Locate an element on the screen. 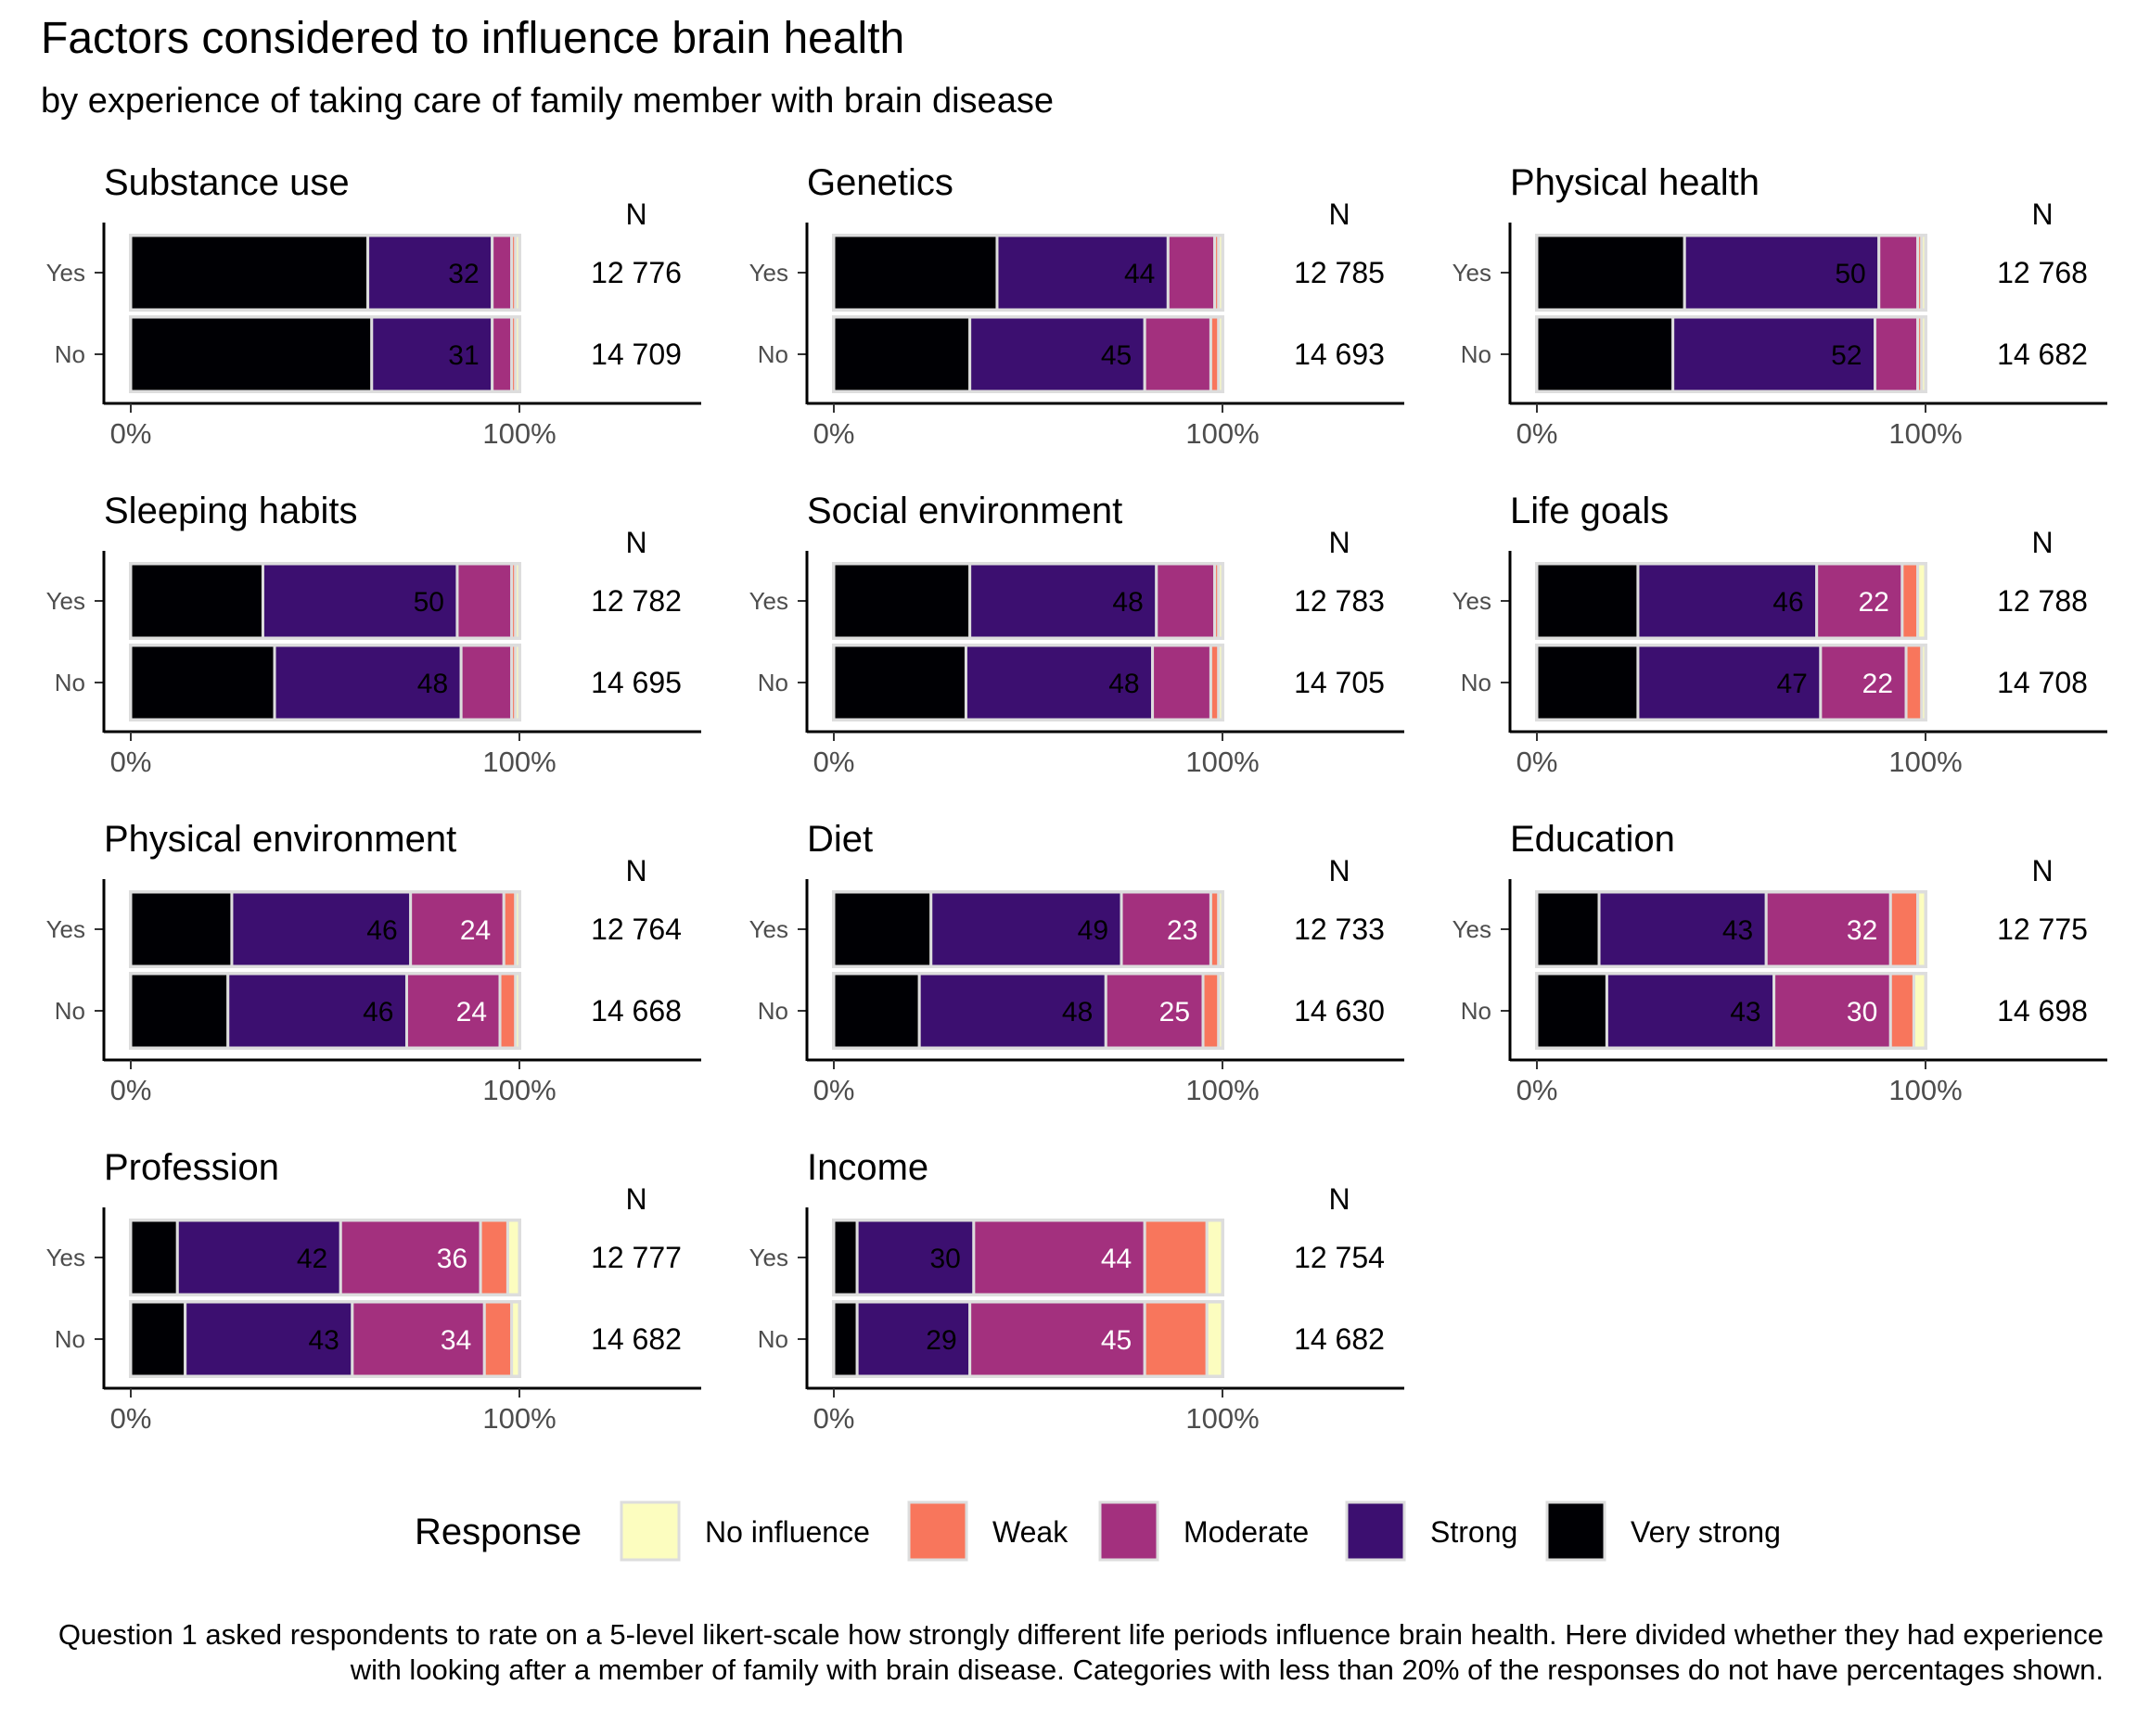 This screenshot has width=2137, height=1736. legend-label-strong: Strong is located at coordinates (1474, 1532).